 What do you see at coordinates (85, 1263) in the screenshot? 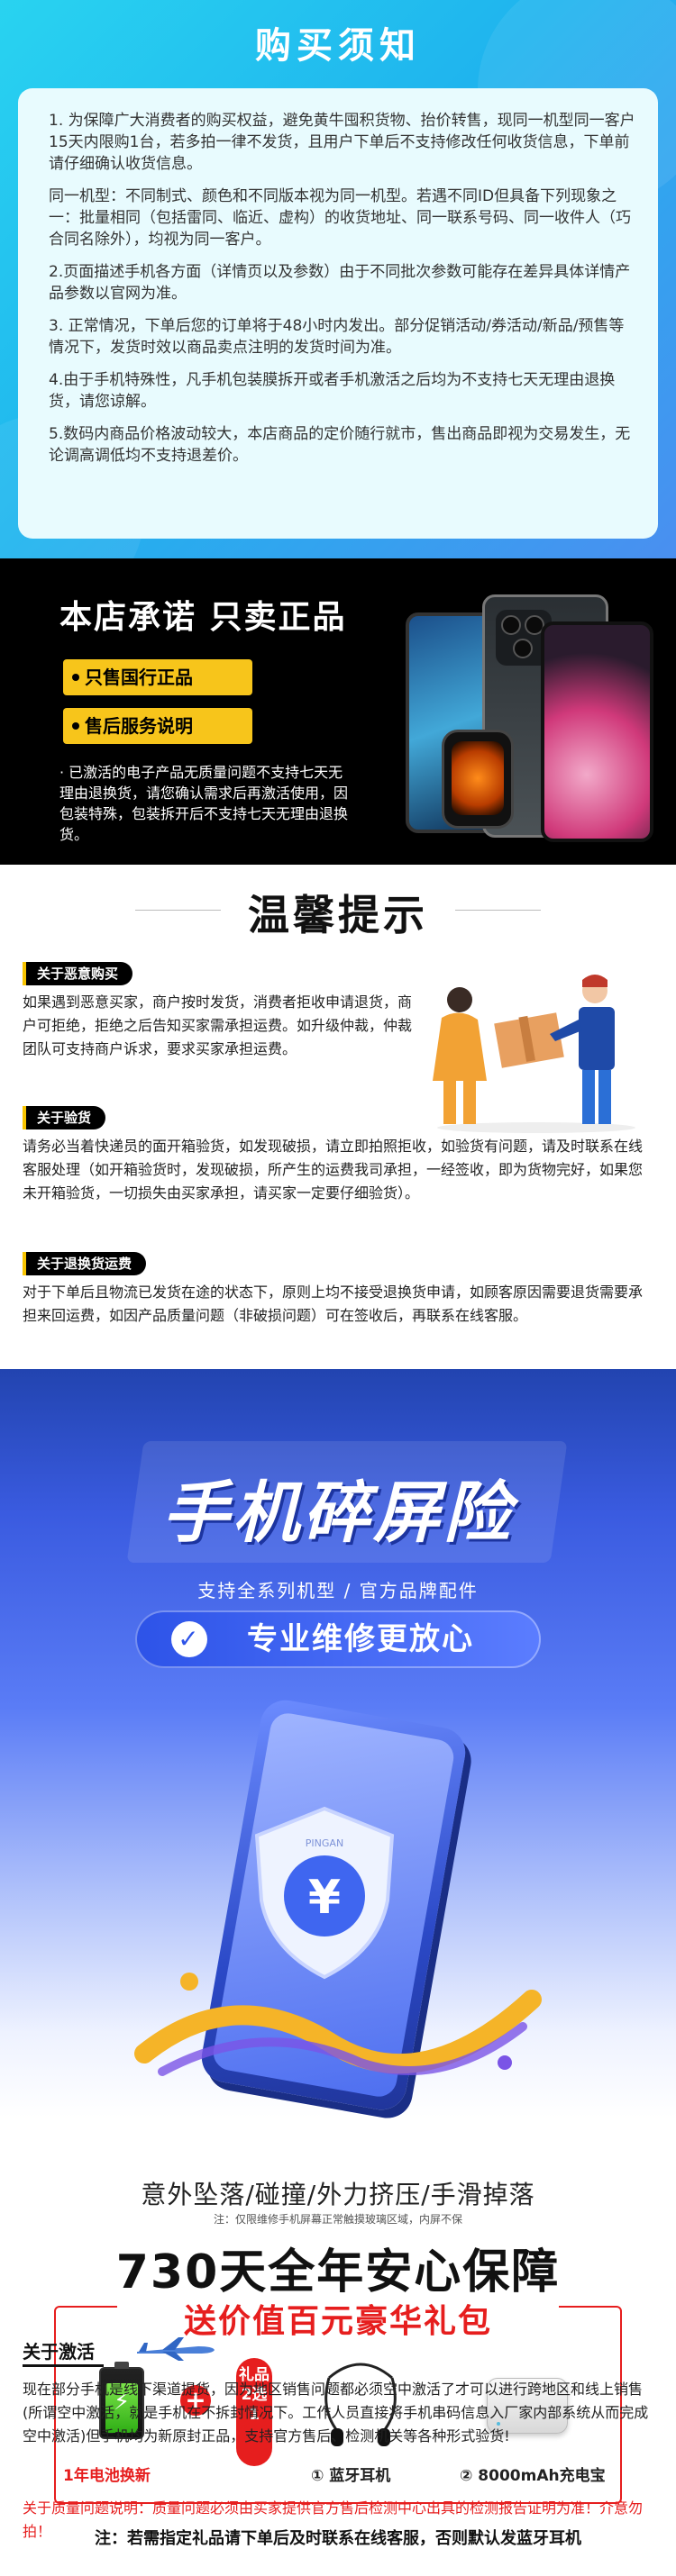
I see `tag-return-shipping: 关于退换货运费` at bounding box center [85, 1263].